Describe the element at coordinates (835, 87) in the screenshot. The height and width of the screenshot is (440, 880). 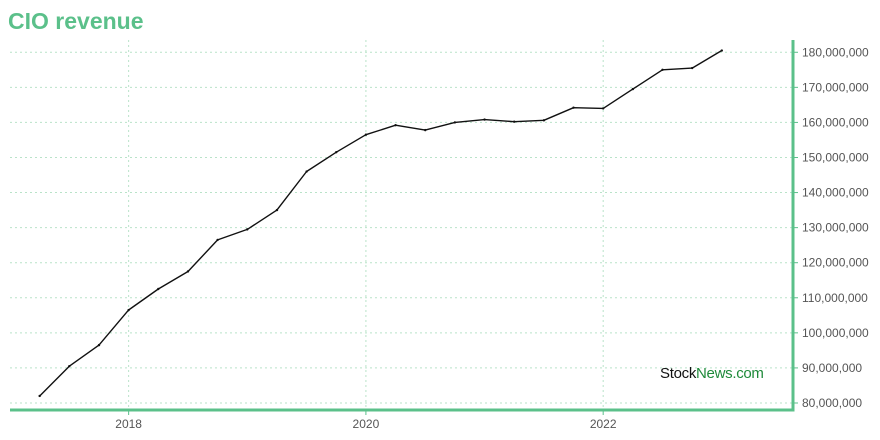
I see `y-tick-label: 170,000,000` at that location.